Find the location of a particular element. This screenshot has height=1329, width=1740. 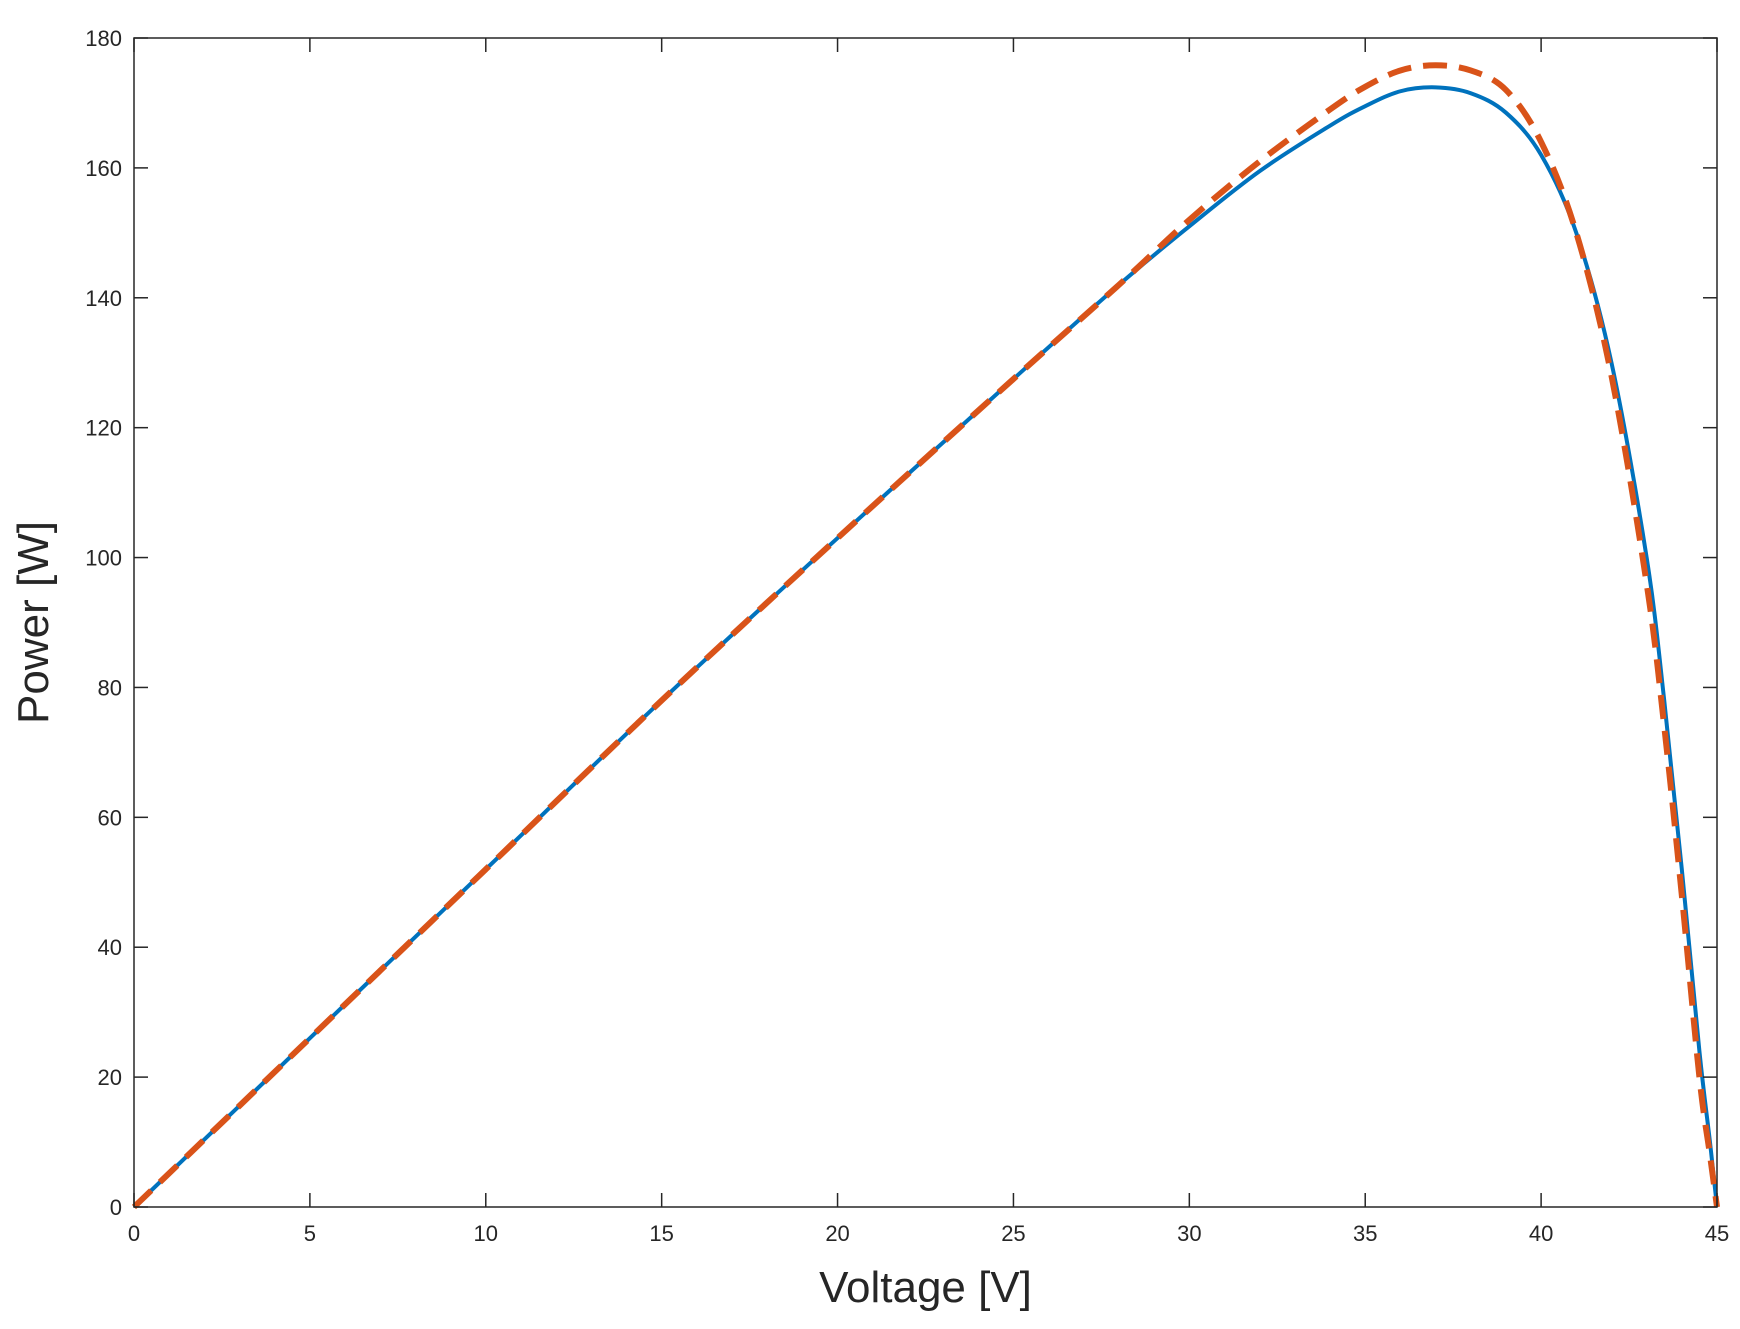

x-tick-label: 35 is located at coordinates (1365, 1233).